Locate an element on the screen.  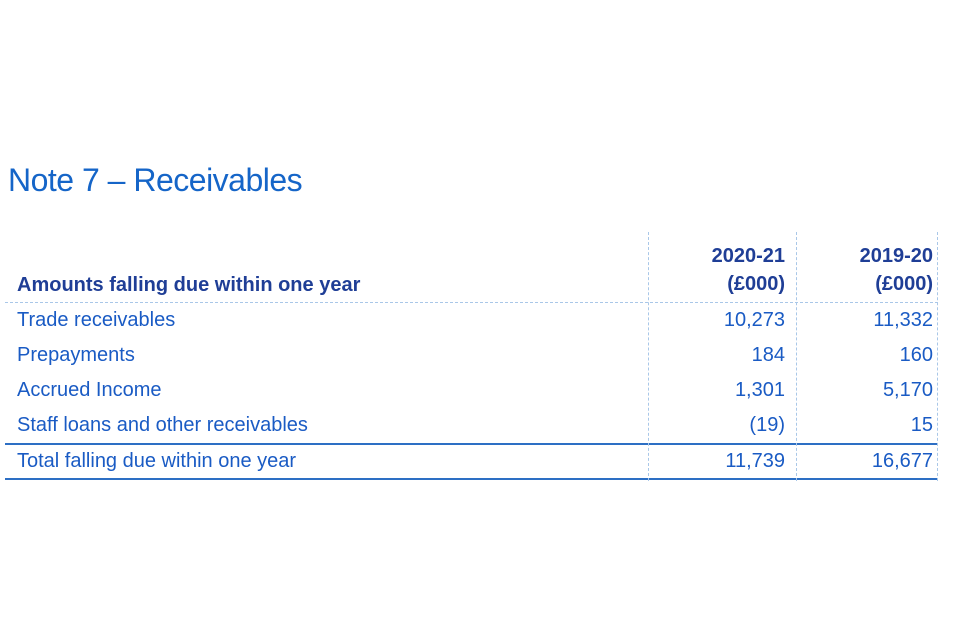
row-value-2019-20: 11,332 is located at coordinates (903, 320).